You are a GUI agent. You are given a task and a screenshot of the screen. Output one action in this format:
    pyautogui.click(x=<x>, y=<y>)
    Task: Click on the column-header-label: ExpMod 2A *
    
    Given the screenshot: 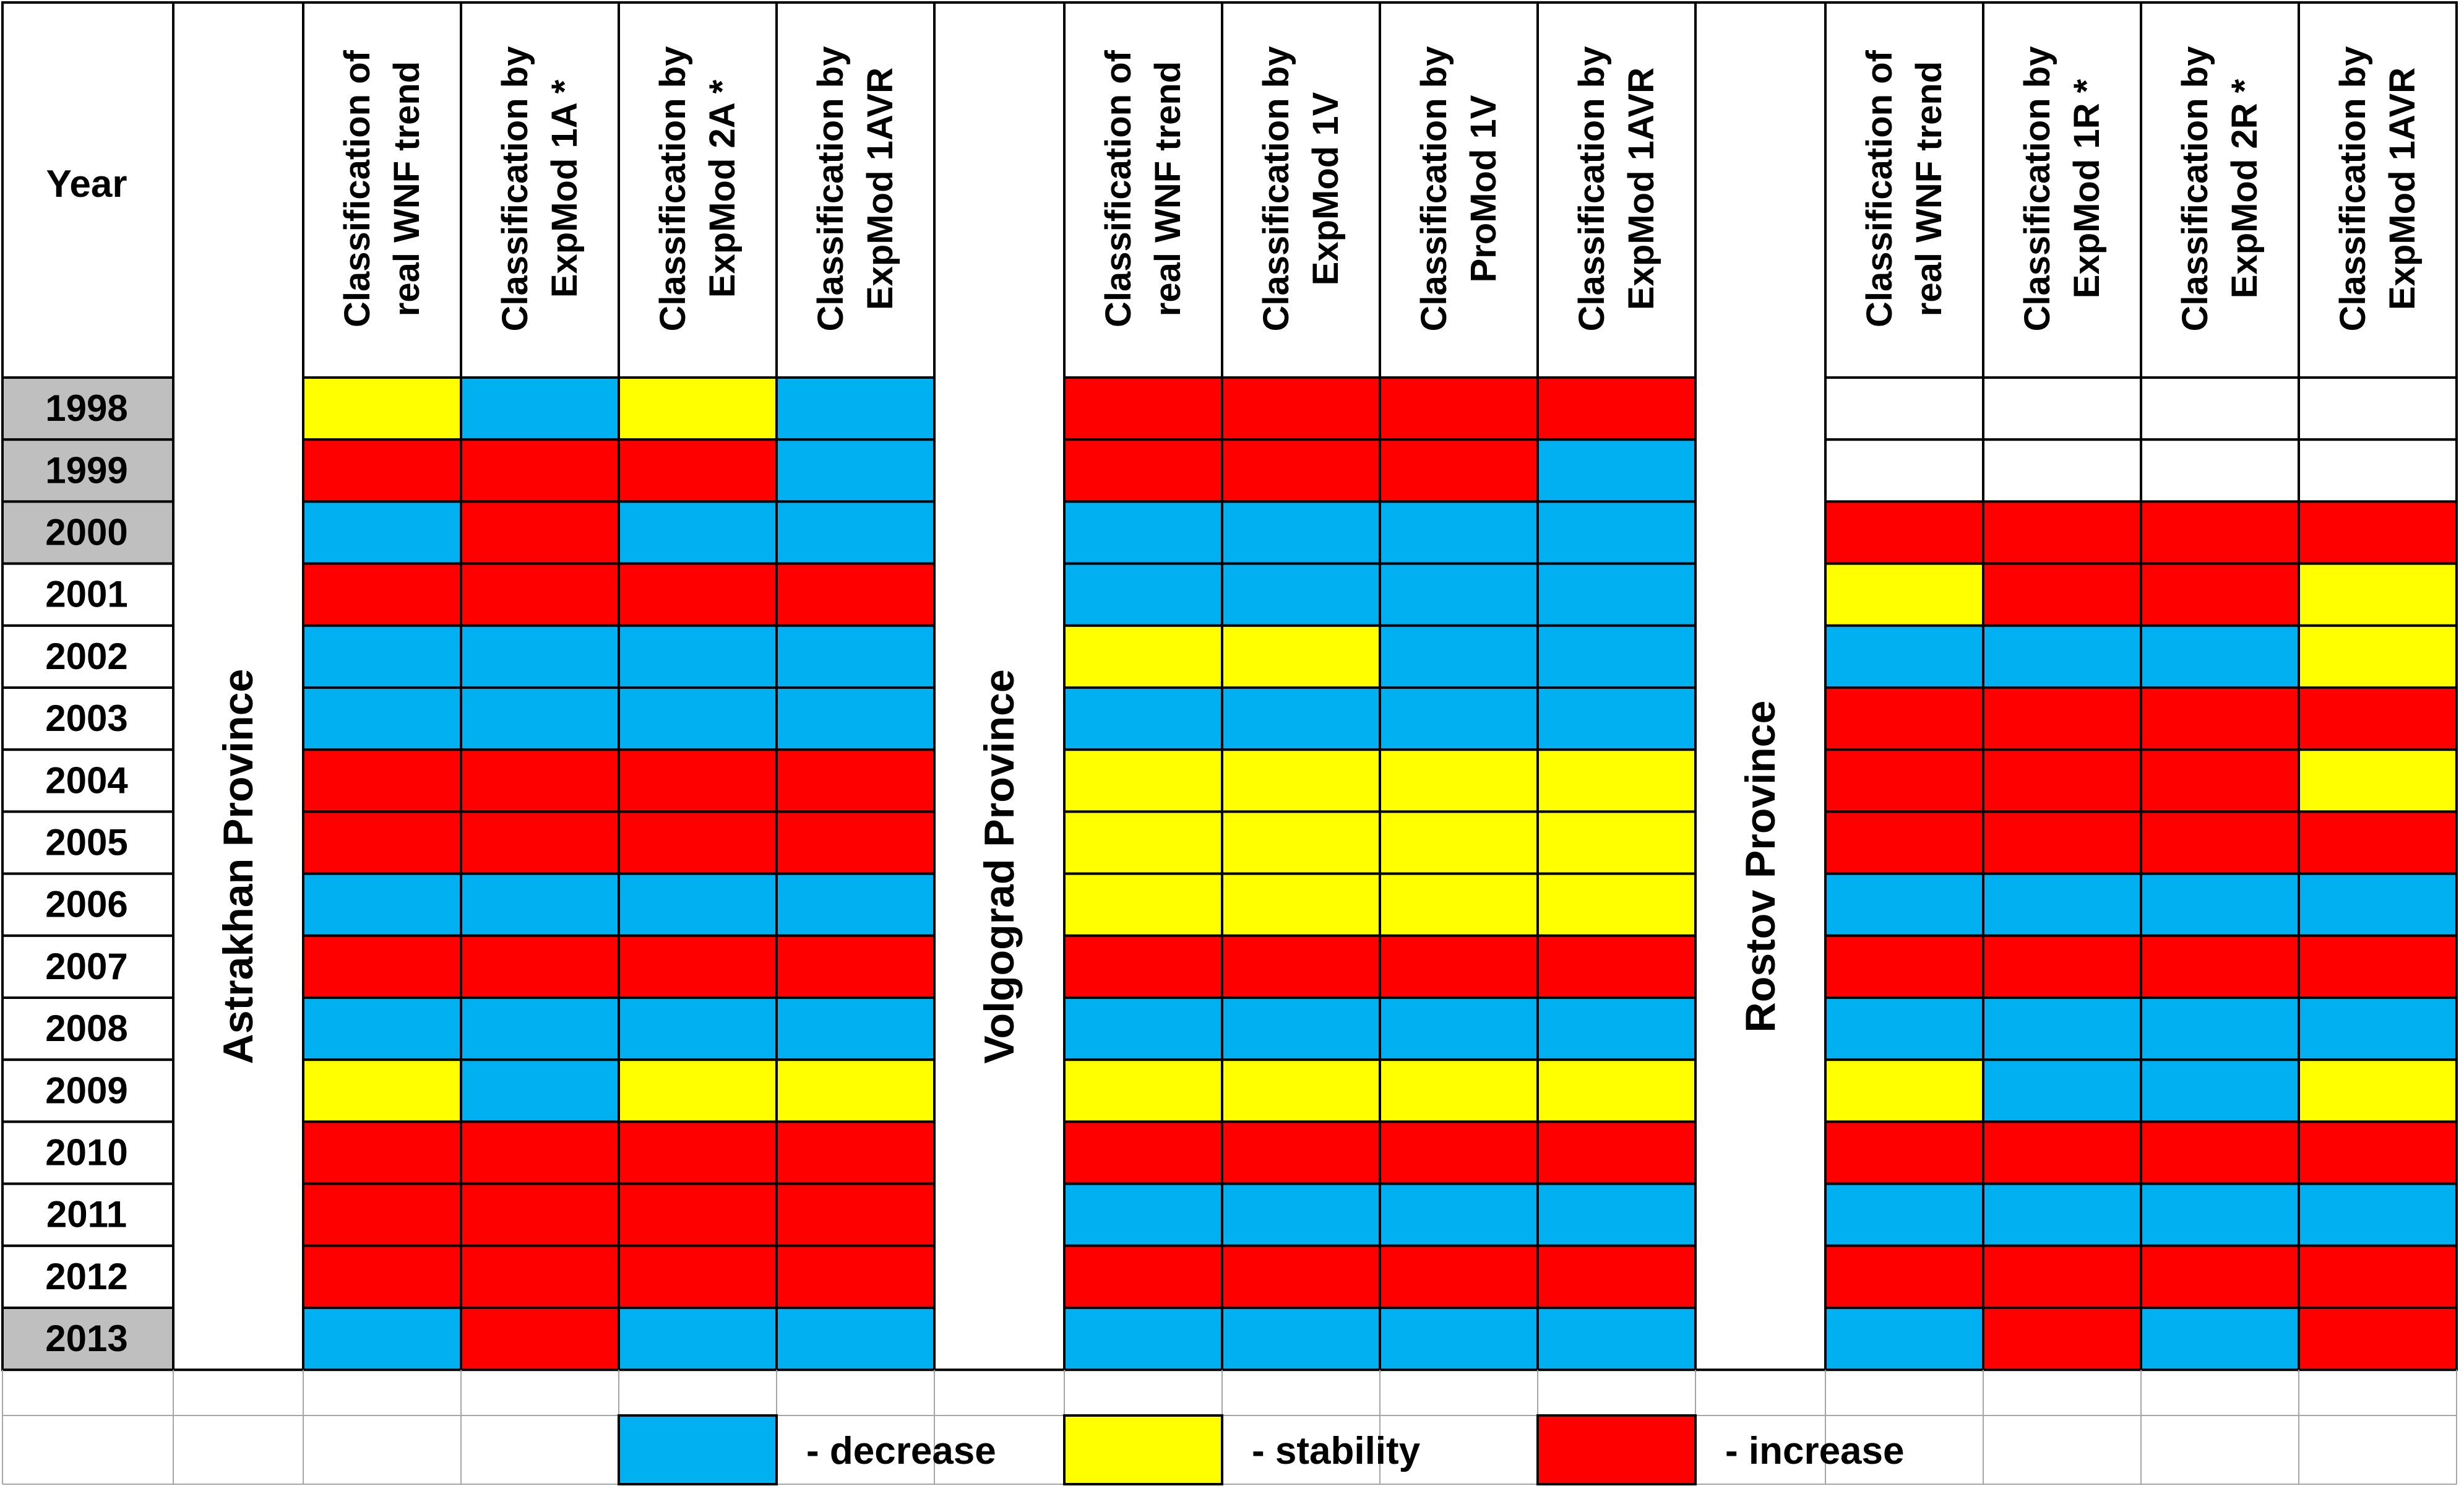 What is the action you would take?
    pyautogui.click(x=722, y=188)
    